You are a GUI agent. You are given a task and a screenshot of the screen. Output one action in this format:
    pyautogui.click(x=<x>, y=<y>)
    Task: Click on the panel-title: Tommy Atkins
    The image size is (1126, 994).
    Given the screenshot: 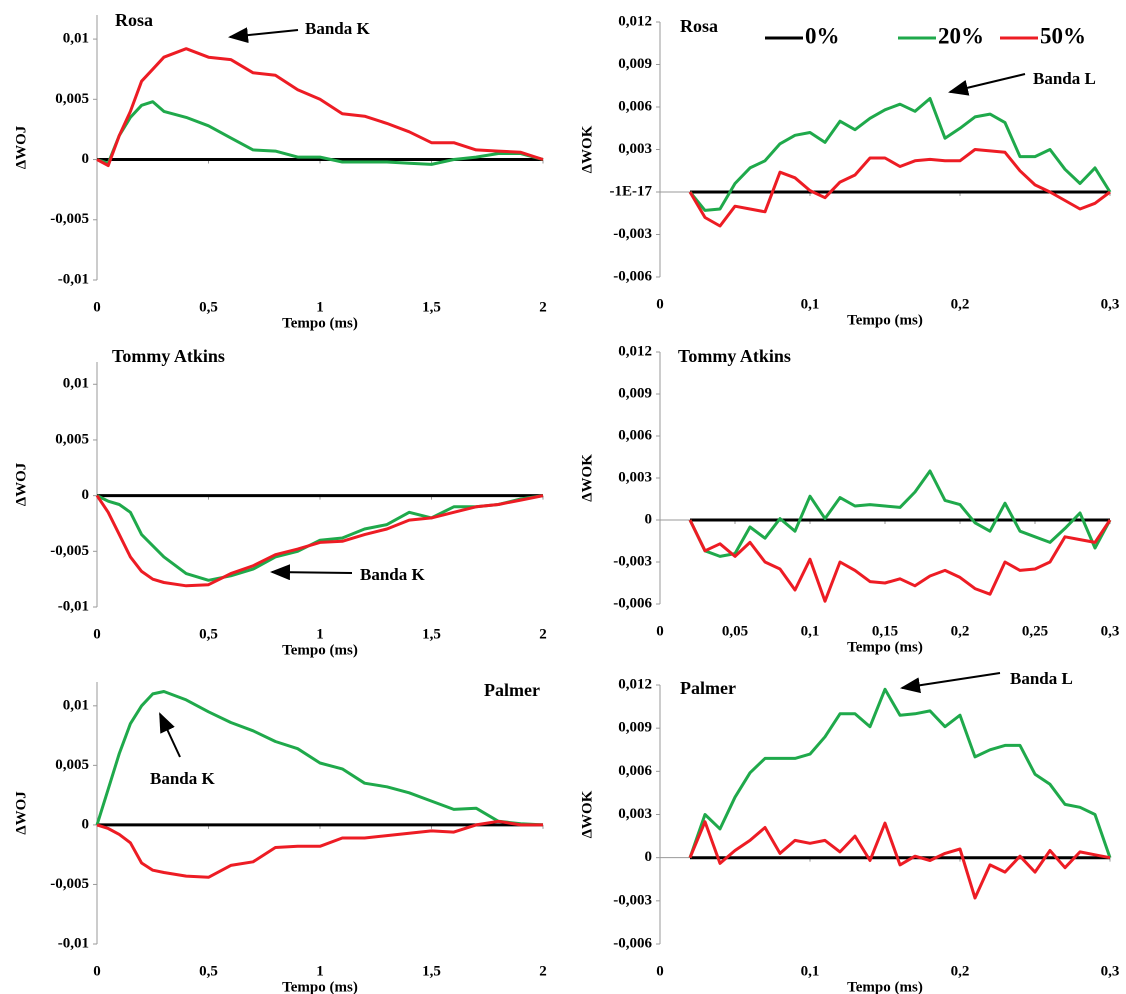 What is the action you would take?
    pyautogui.click(x=734, y=356)
    